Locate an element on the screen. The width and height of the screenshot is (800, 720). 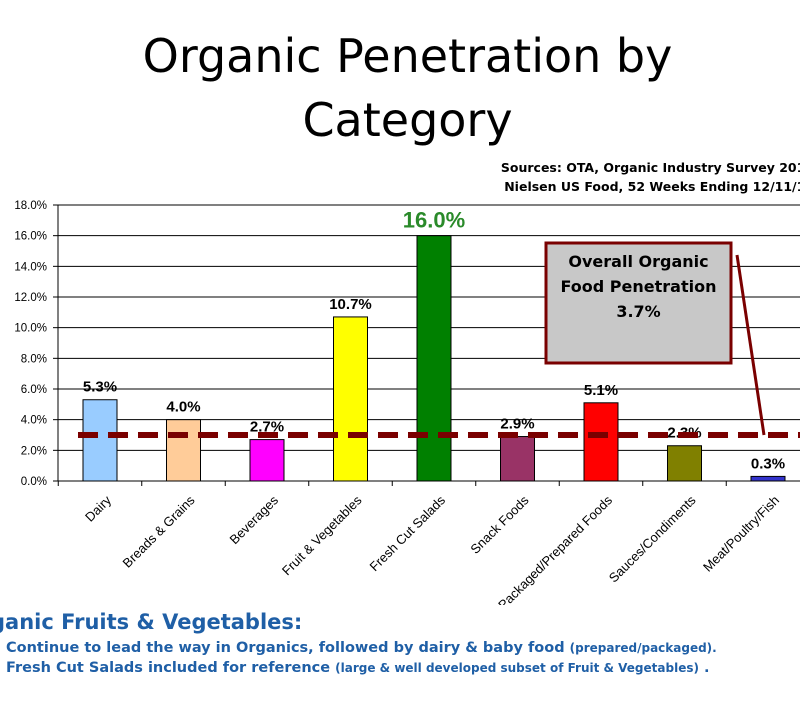
category-label: Breads & Grains is located at coordinates (159, 531).